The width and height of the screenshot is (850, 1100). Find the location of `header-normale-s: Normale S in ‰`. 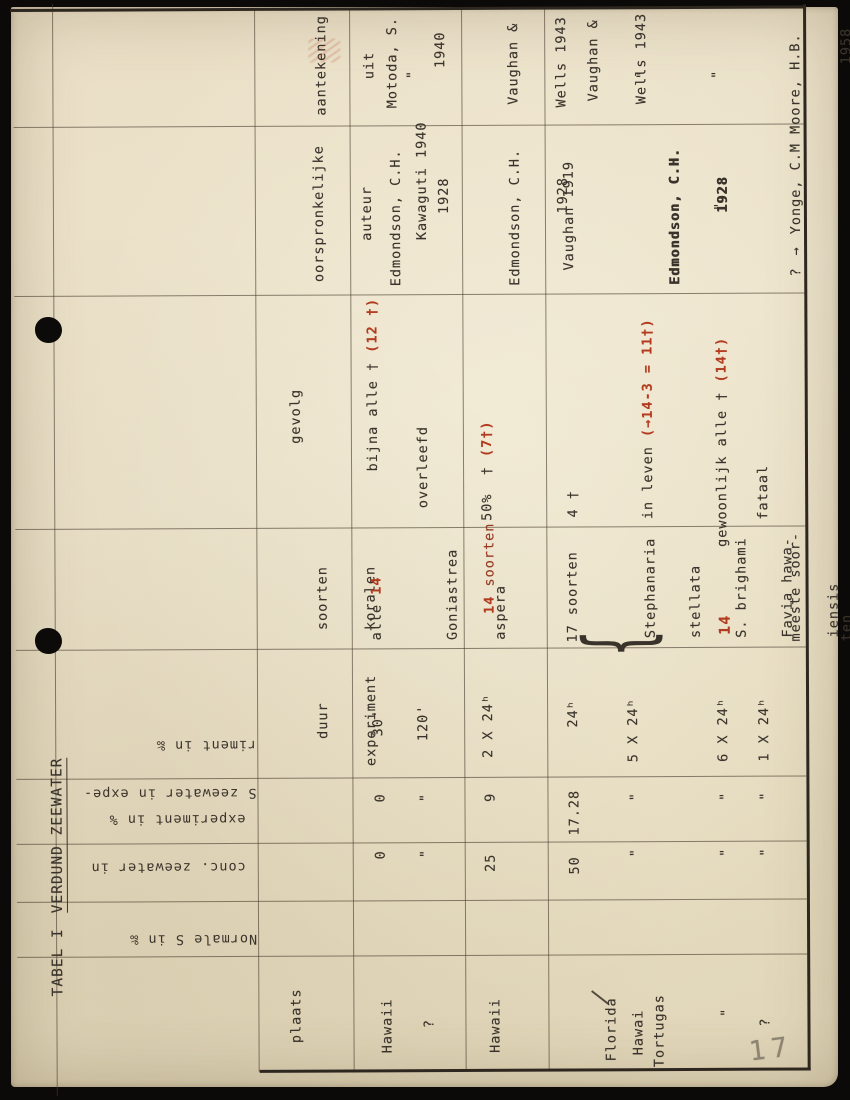

header-normale-s: Normale S in ‰ is located at coordinates (193, 939).